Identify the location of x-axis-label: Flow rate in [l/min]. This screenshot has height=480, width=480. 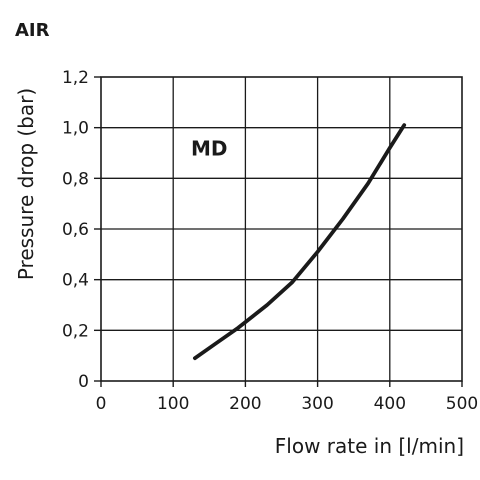
(369, 446).